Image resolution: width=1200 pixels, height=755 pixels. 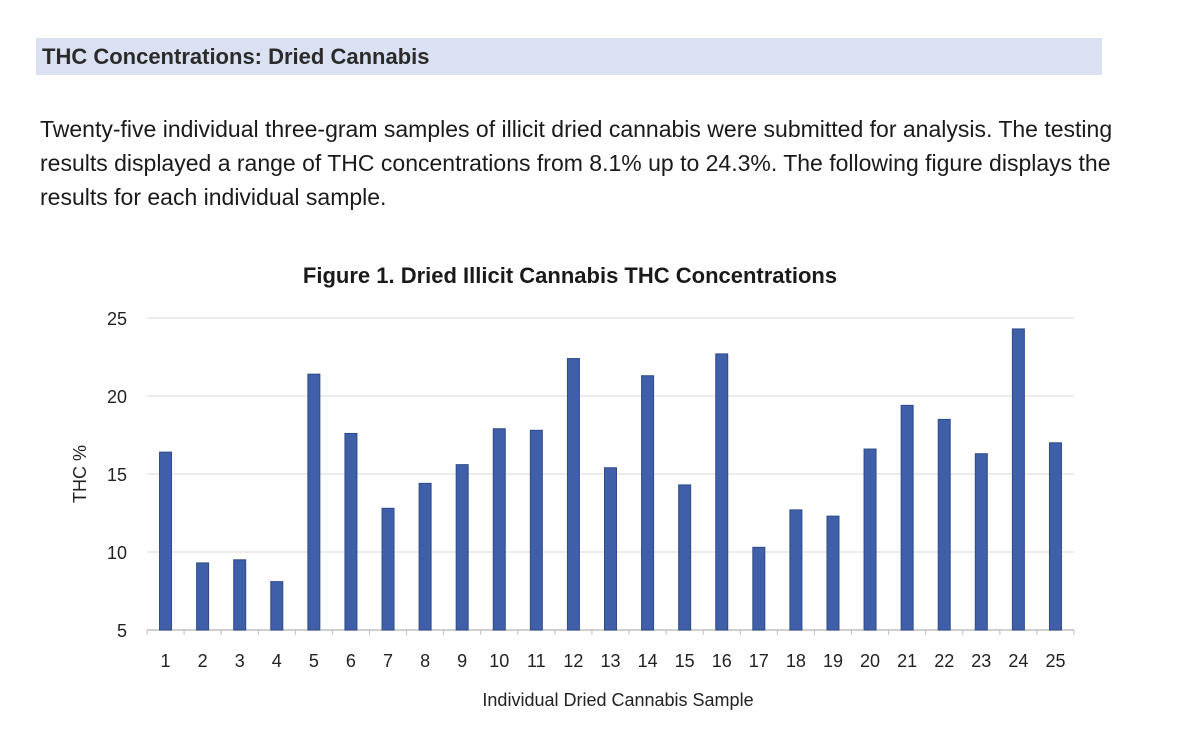 I want to click on x-tick-label: 19, so click(x=833, y=661).